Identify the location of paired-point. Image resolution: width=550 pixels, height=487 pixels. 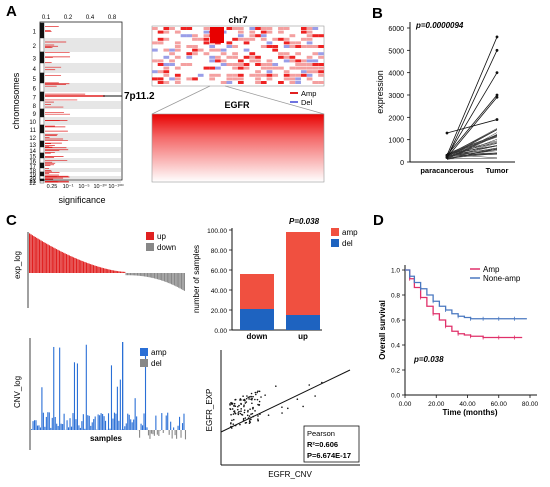
(497, 95).